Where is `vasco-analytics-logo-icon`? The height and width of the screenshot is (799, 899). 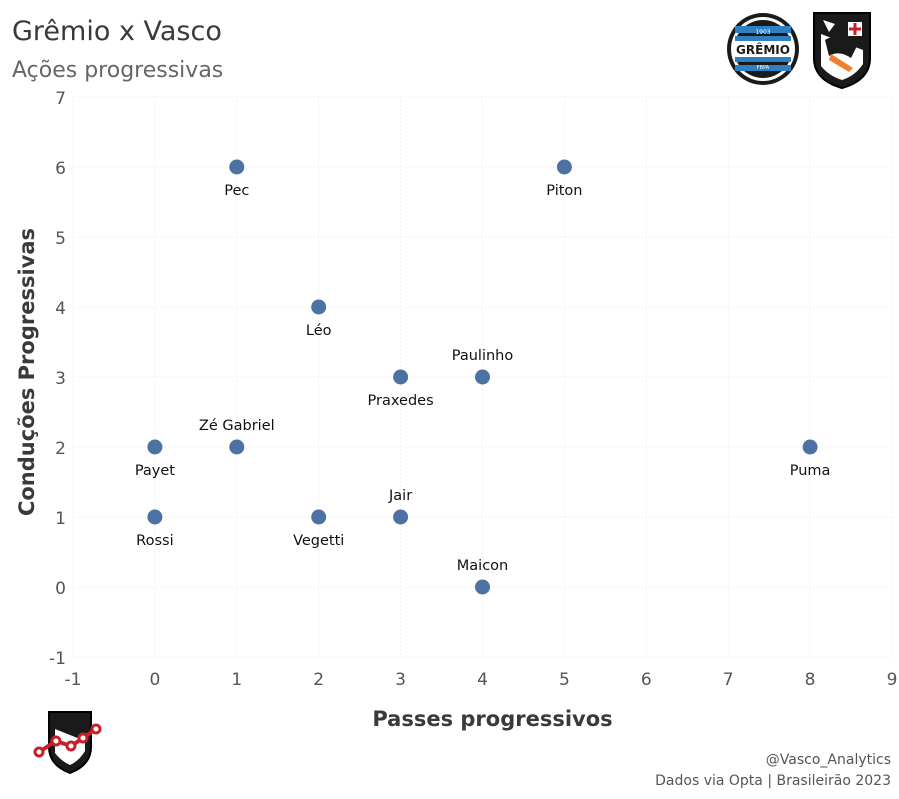 vasco-analytics-logo-icon is located at coordinates (67, 743).